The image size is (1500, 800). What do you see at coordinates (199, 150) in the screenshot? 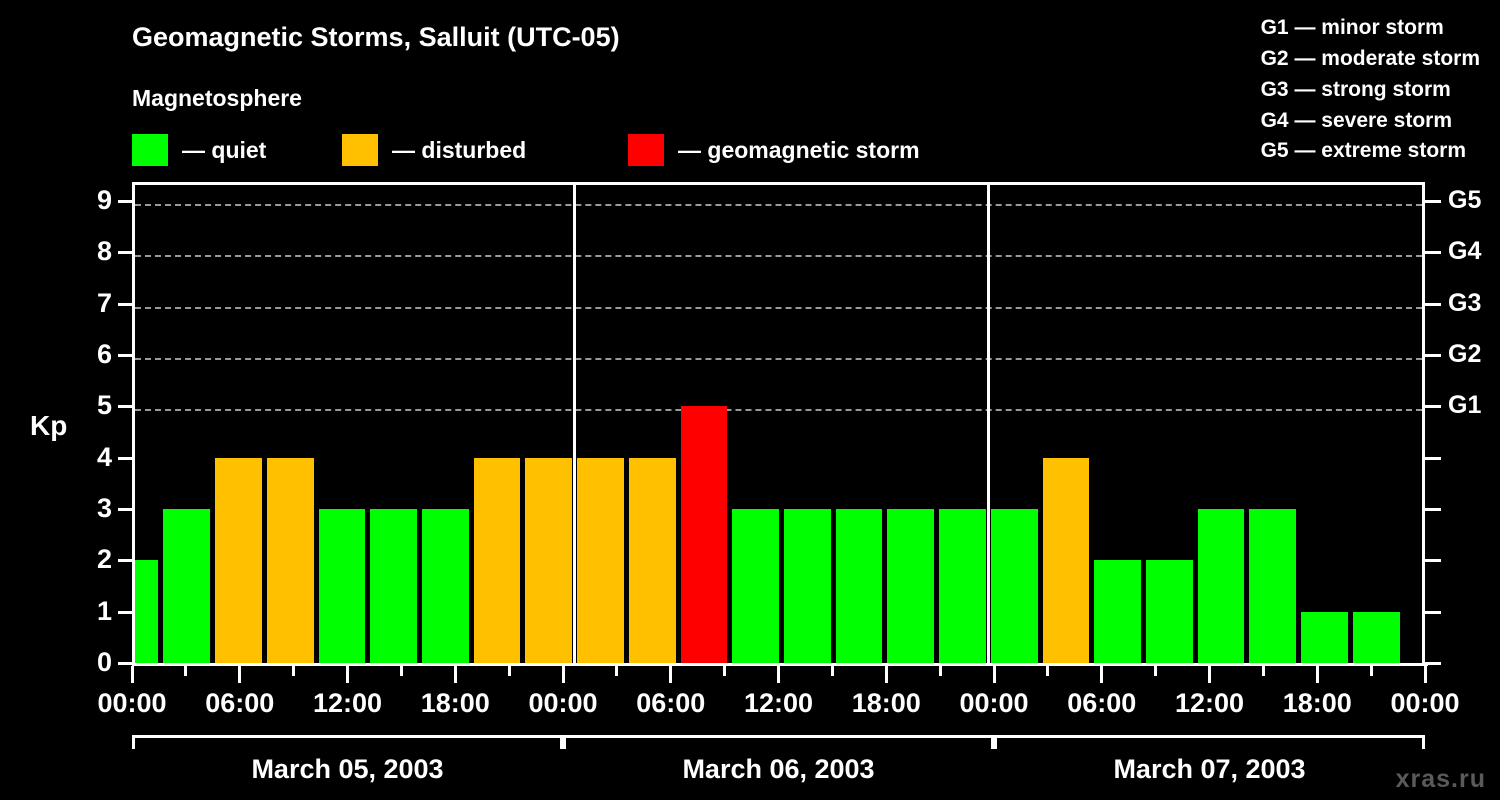
I see `legend-item-quiet: — quiet` at bounding box center [199, 150].